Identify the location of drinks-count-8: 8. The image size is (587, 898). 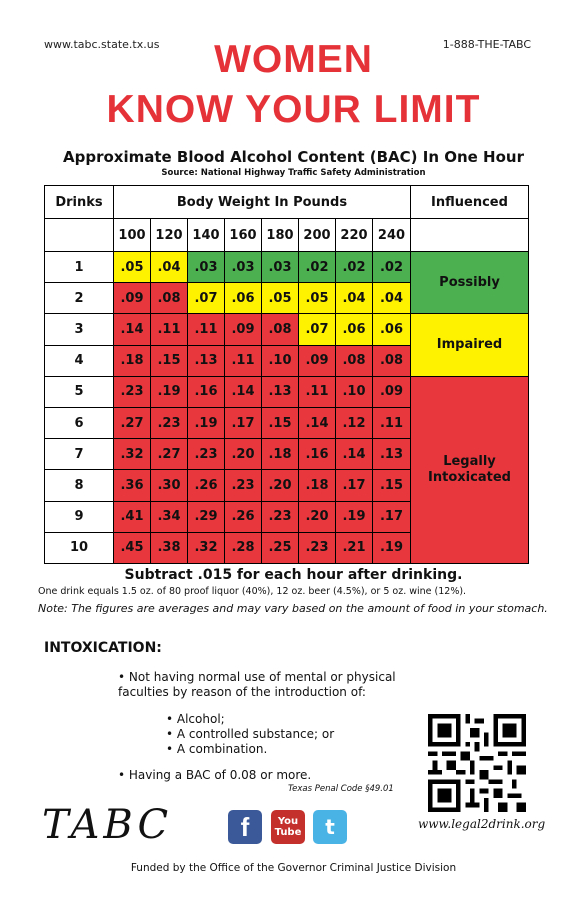
(79, 485).